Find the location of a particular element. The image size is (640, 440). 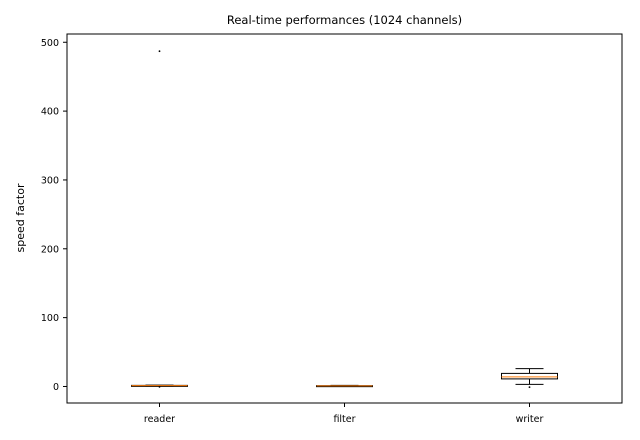

y-axis: 0 100 200 300 400 500 is located at coordinates (54, 215).